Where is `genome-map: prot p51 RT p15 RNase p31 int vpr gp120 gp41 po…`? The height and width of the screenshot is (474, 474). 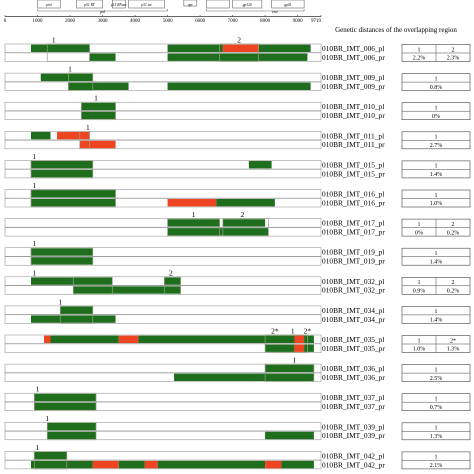
genome-map: prot p51 RT p15 RNase p31 int vpr gp120 gp41 po… is located at coordinates (163, 12).